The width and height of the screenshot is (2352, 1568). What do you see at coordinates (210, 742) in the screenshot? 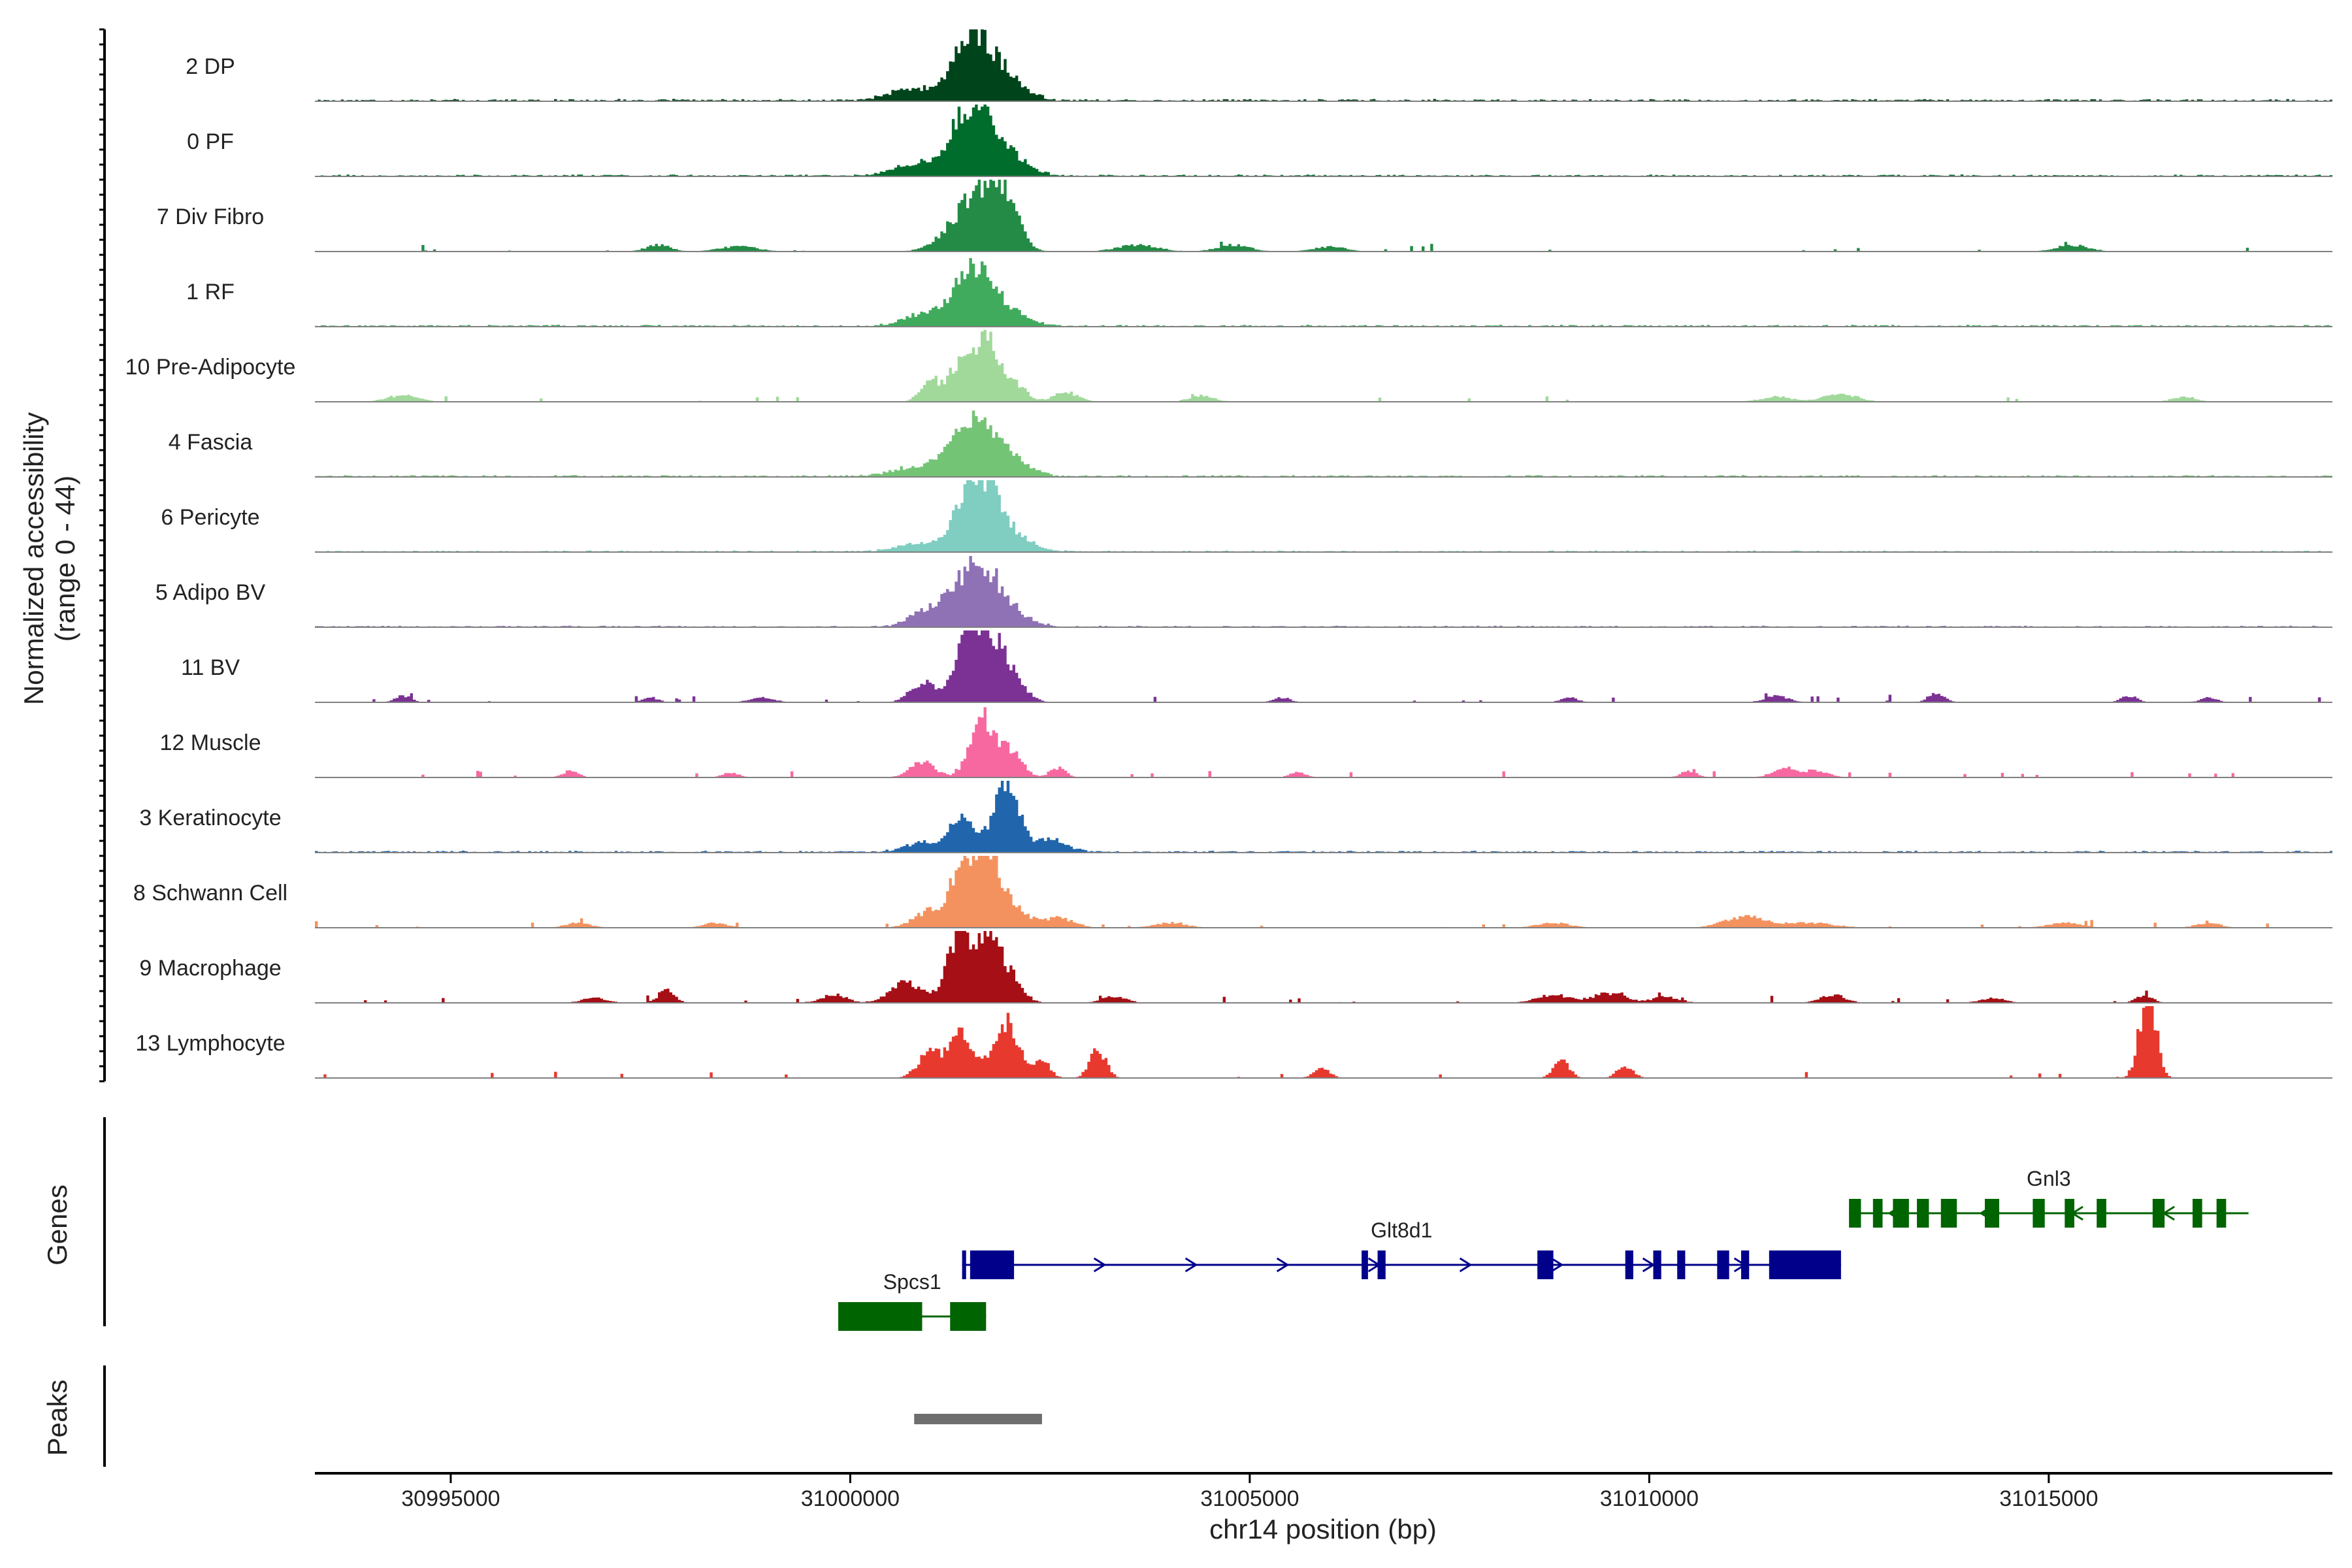
I see `track-label: 12 Muscle` at bounding box center [210, 742].